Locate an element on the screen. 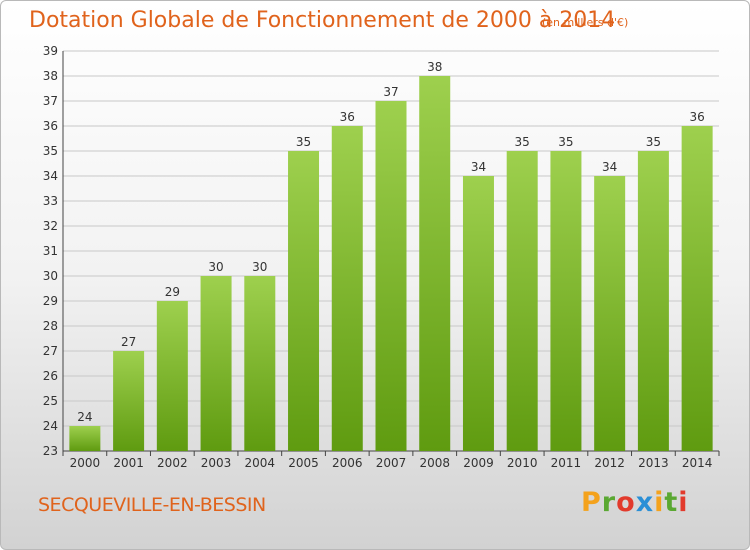 This screenshot has height=550, width=750. proxiti-logo: Proxiti is located at coordinates (635, 502).